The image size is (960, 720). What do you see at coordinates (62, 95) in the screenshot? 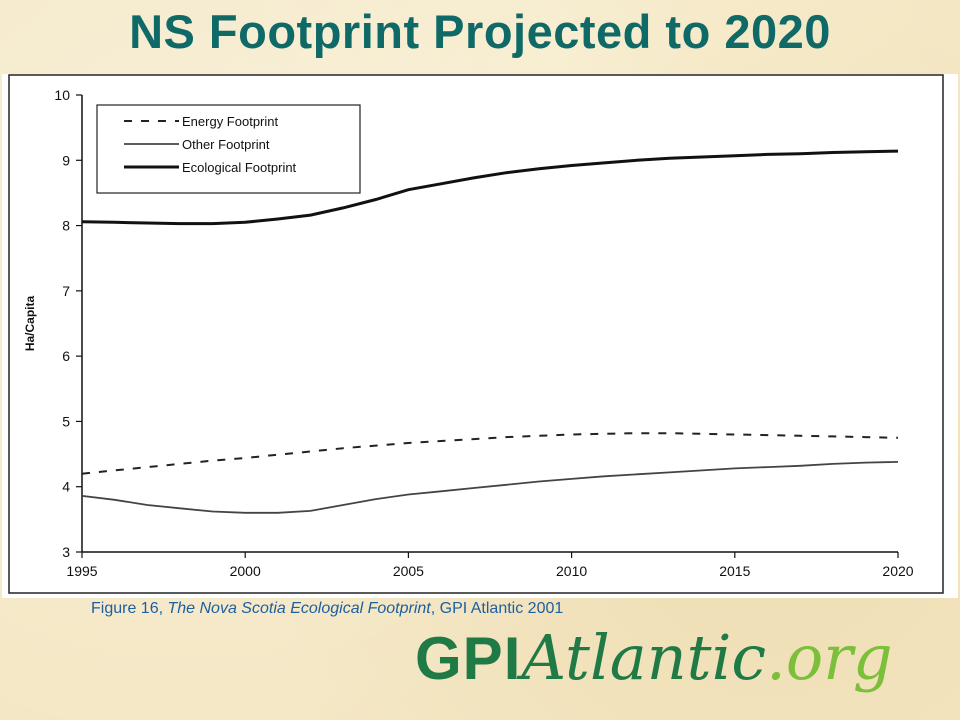
I see `y-tick-label-10: 10` at bounding box center [62, 95].